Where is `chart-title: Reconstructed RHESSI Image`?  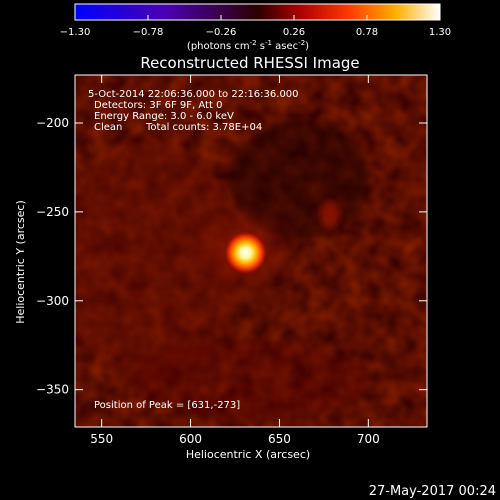 chart-title: Reconstructed RHESSI Image is located at coordinates (249, 63).